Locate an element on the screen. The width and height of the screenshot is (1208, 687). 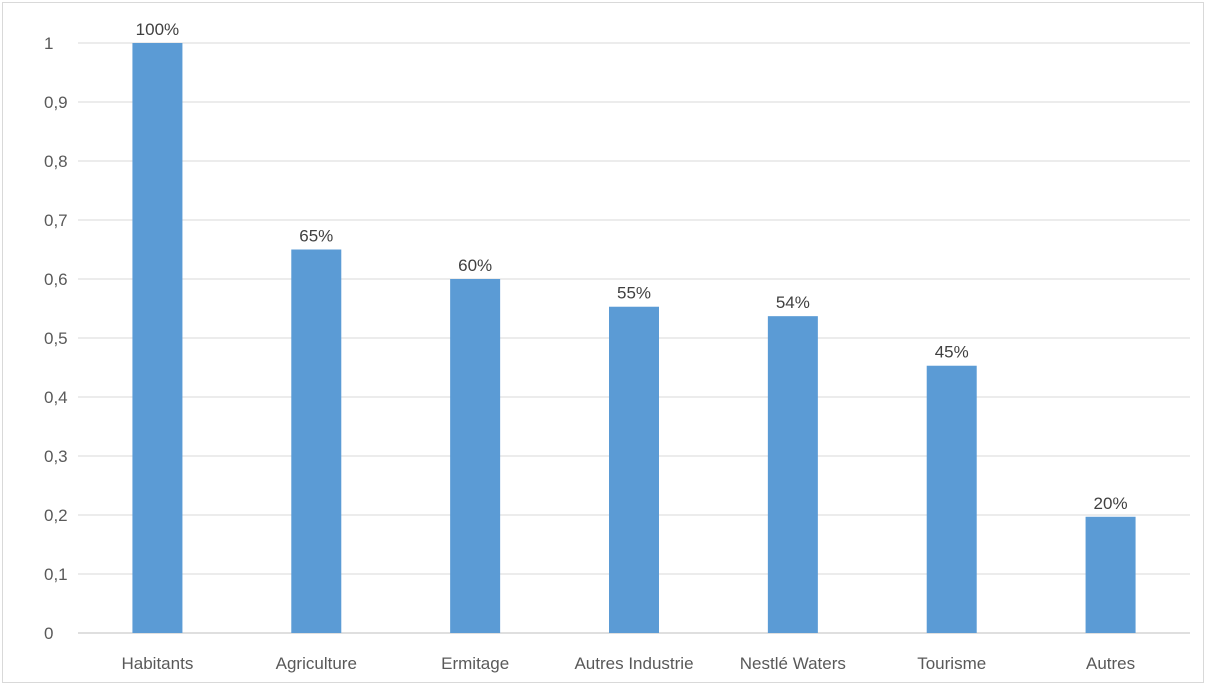
y-tick-label: 0,8 is located at coordinates (56, 161).